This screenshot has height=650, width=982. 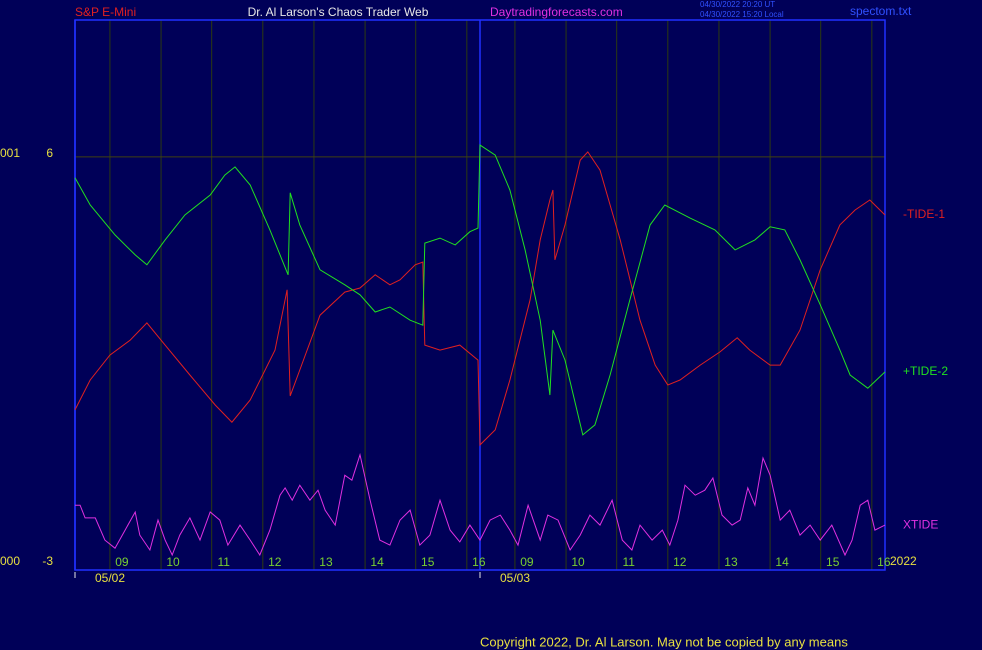 I want to click on series-label: -TIDE-1, so click(x=924, y=214).